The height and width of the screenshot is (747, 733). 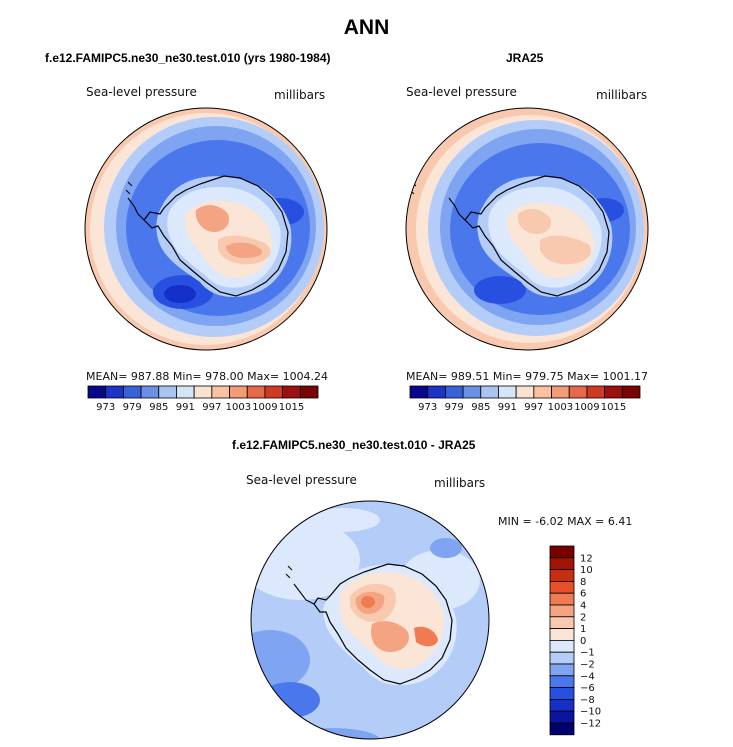 I want to click on panel2-colorbar-label: 973, so click(x=427, y=407).